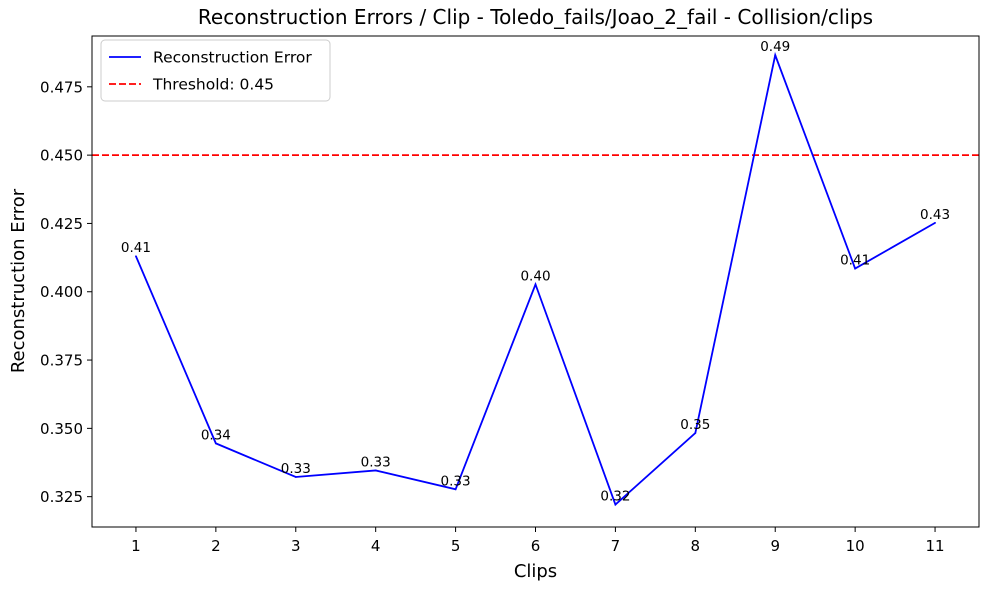  Describe the element at coordinates (456, 546) in the screenshot. I see `x-tick-label: 5` at that location.